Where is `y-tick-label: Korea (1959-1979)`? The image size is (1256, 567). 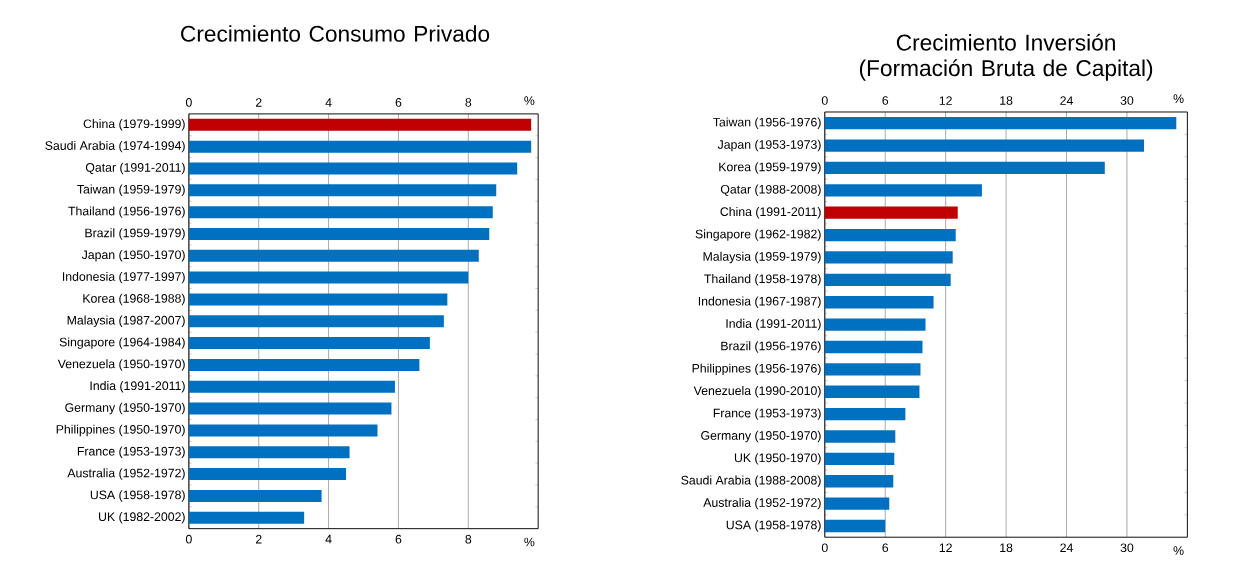
y-tick-label: Korea (1959-1979) is located at coordinates (770, 168).